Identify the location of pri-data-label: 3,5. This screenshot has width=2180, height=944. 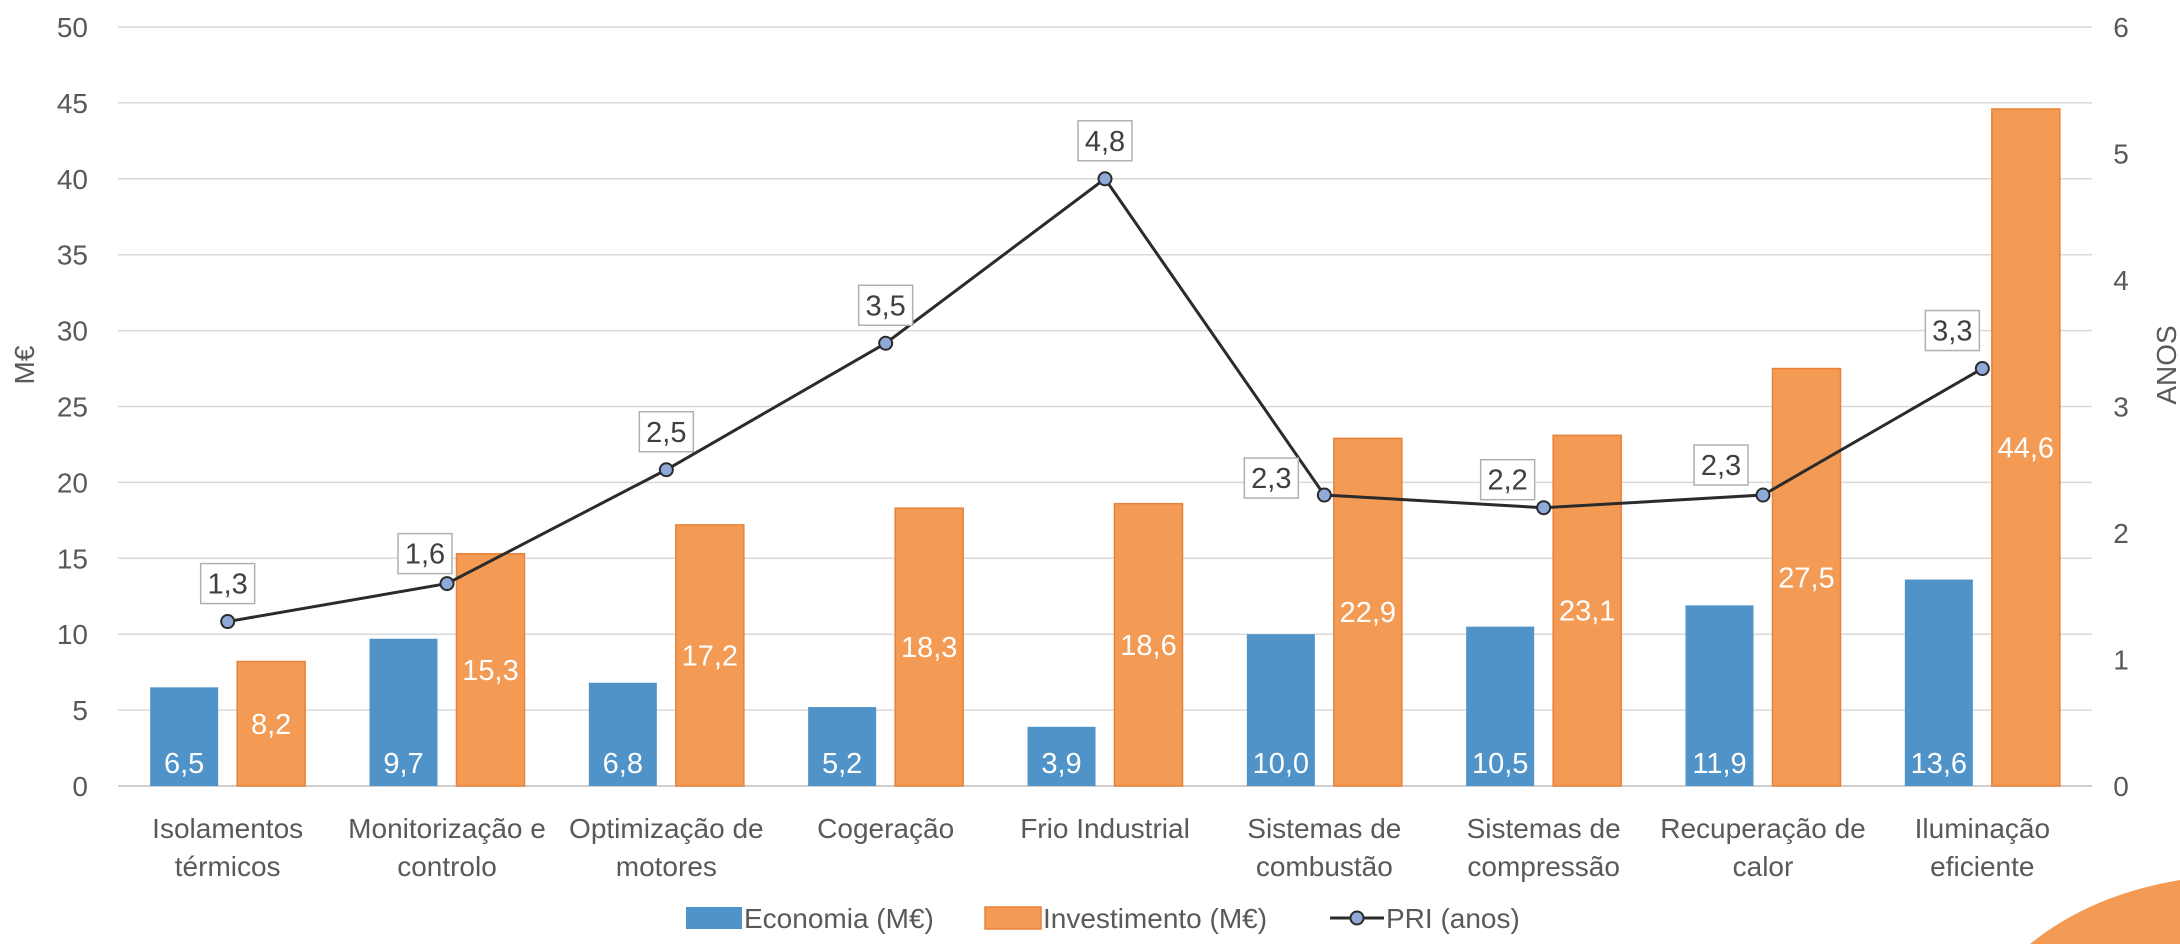
(886, 306).